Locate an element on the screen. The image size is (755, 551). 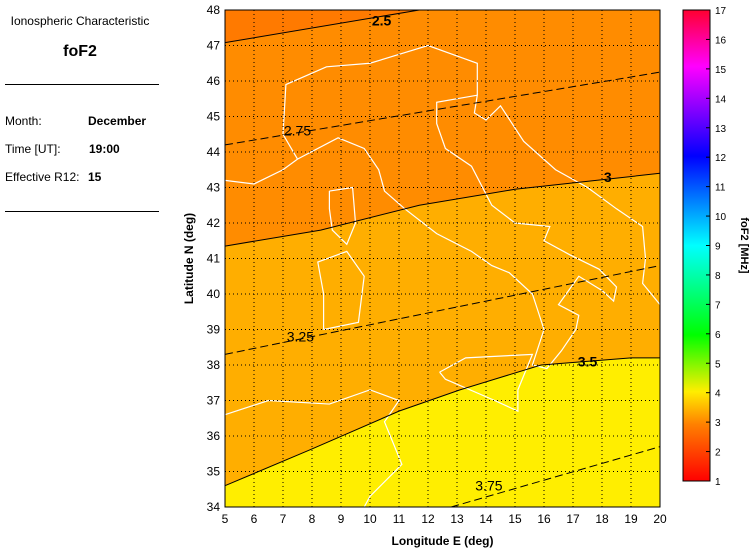
colorbar-tick-label: 15 is located at coordinates (721, 70).